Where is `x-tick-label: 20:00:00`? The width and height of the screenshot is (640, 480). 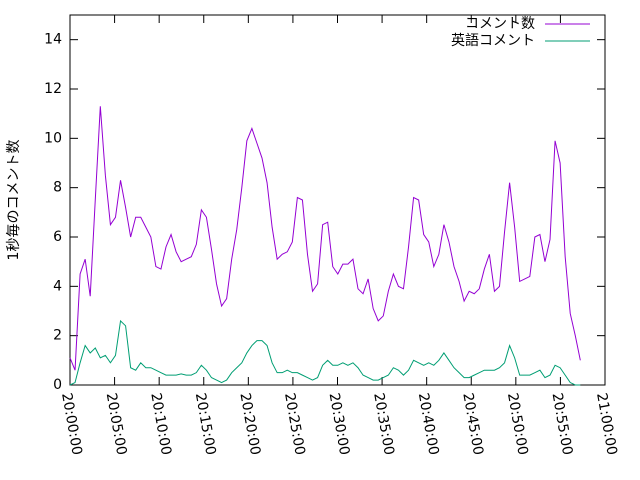
x-tick-label: 20:00:00 is located at coordinates (71, 424).